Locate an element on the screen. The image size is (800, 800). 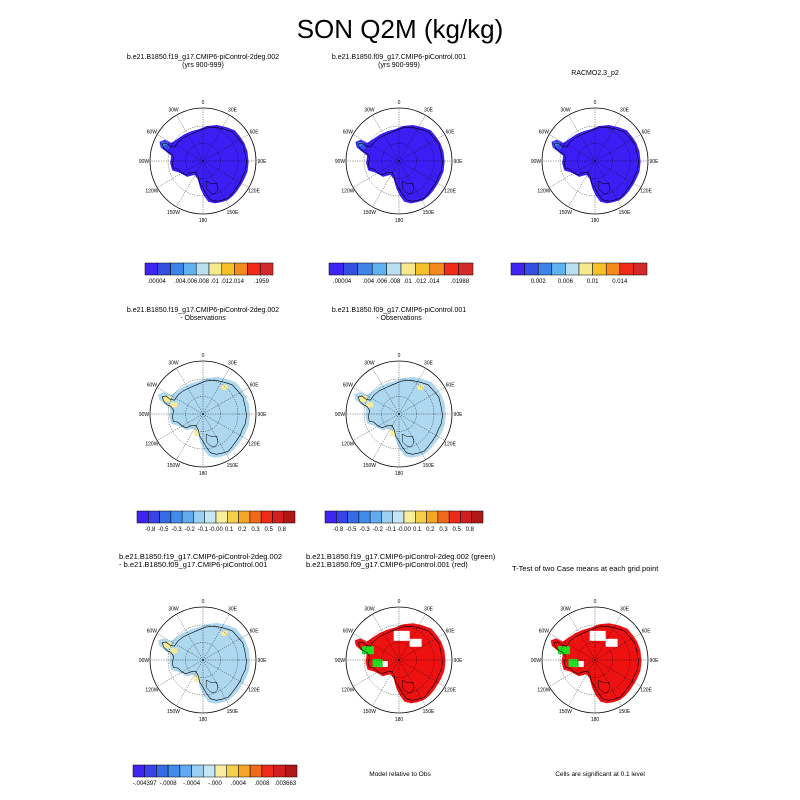
colorbar-label: -0.8 is located at coordinates (150, 530).